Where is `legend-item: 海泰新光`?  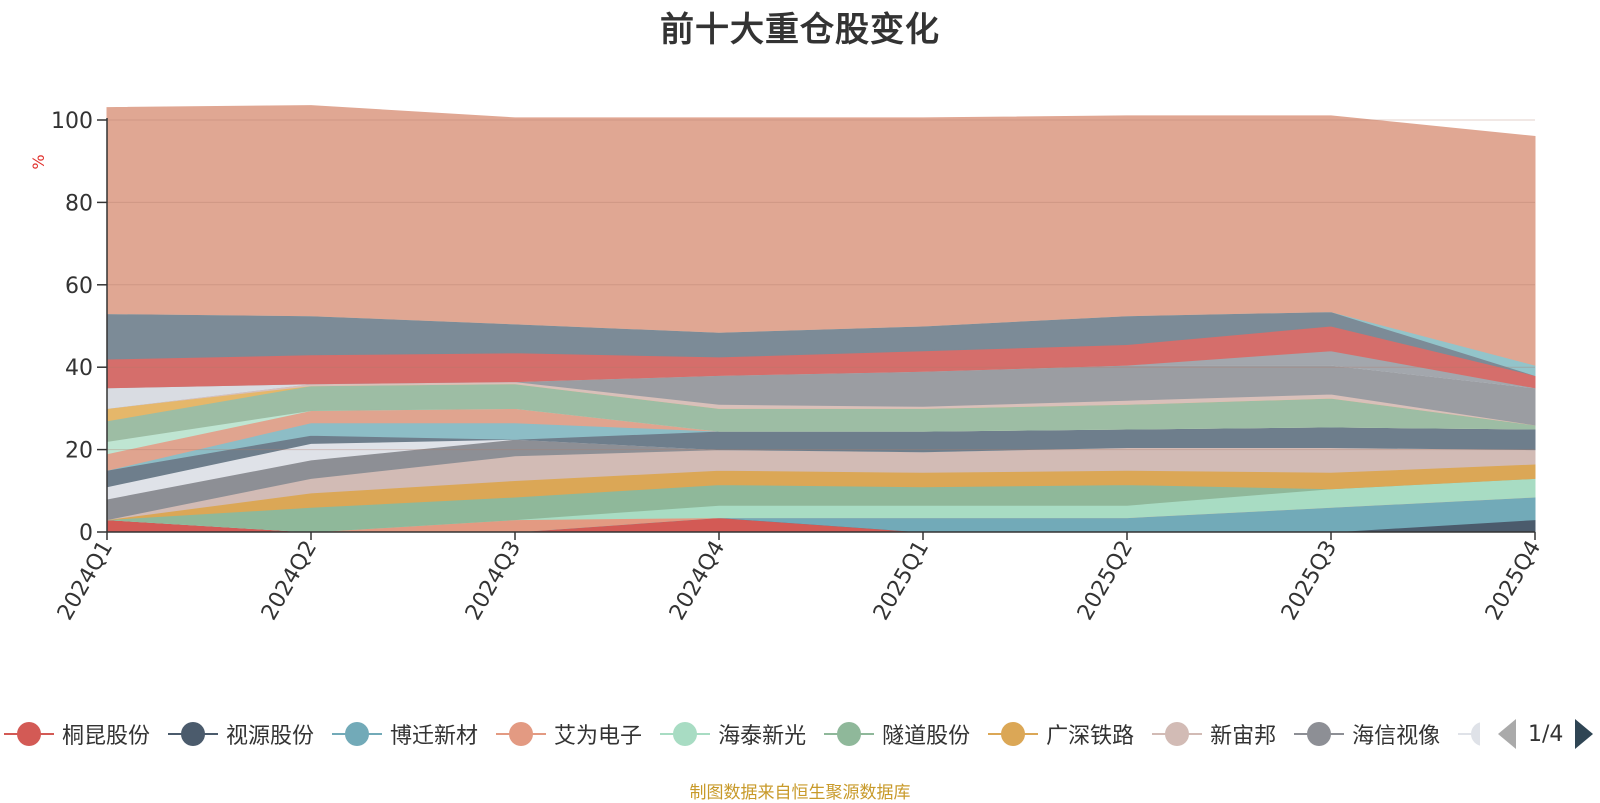 legend-item: 海泰新光 is located at coordinates (733, 734).